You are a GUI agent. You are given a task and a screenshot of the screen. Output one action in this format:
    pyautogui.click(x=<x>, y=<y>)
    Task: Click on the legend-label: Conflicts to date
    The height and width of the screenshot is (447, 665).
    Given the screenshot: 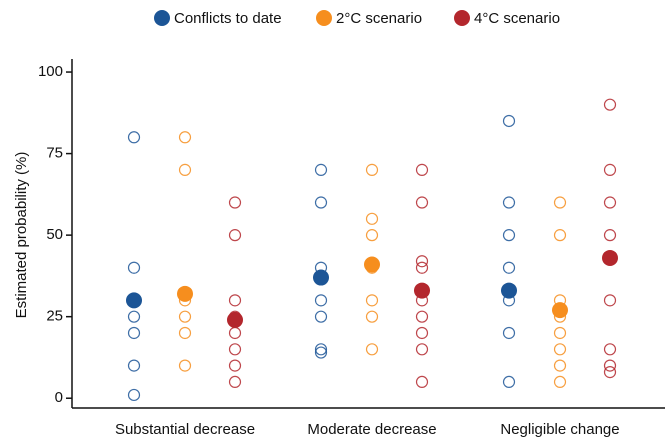 What is the action you would take?
    pyautogui.click(x=228, y=18)
    